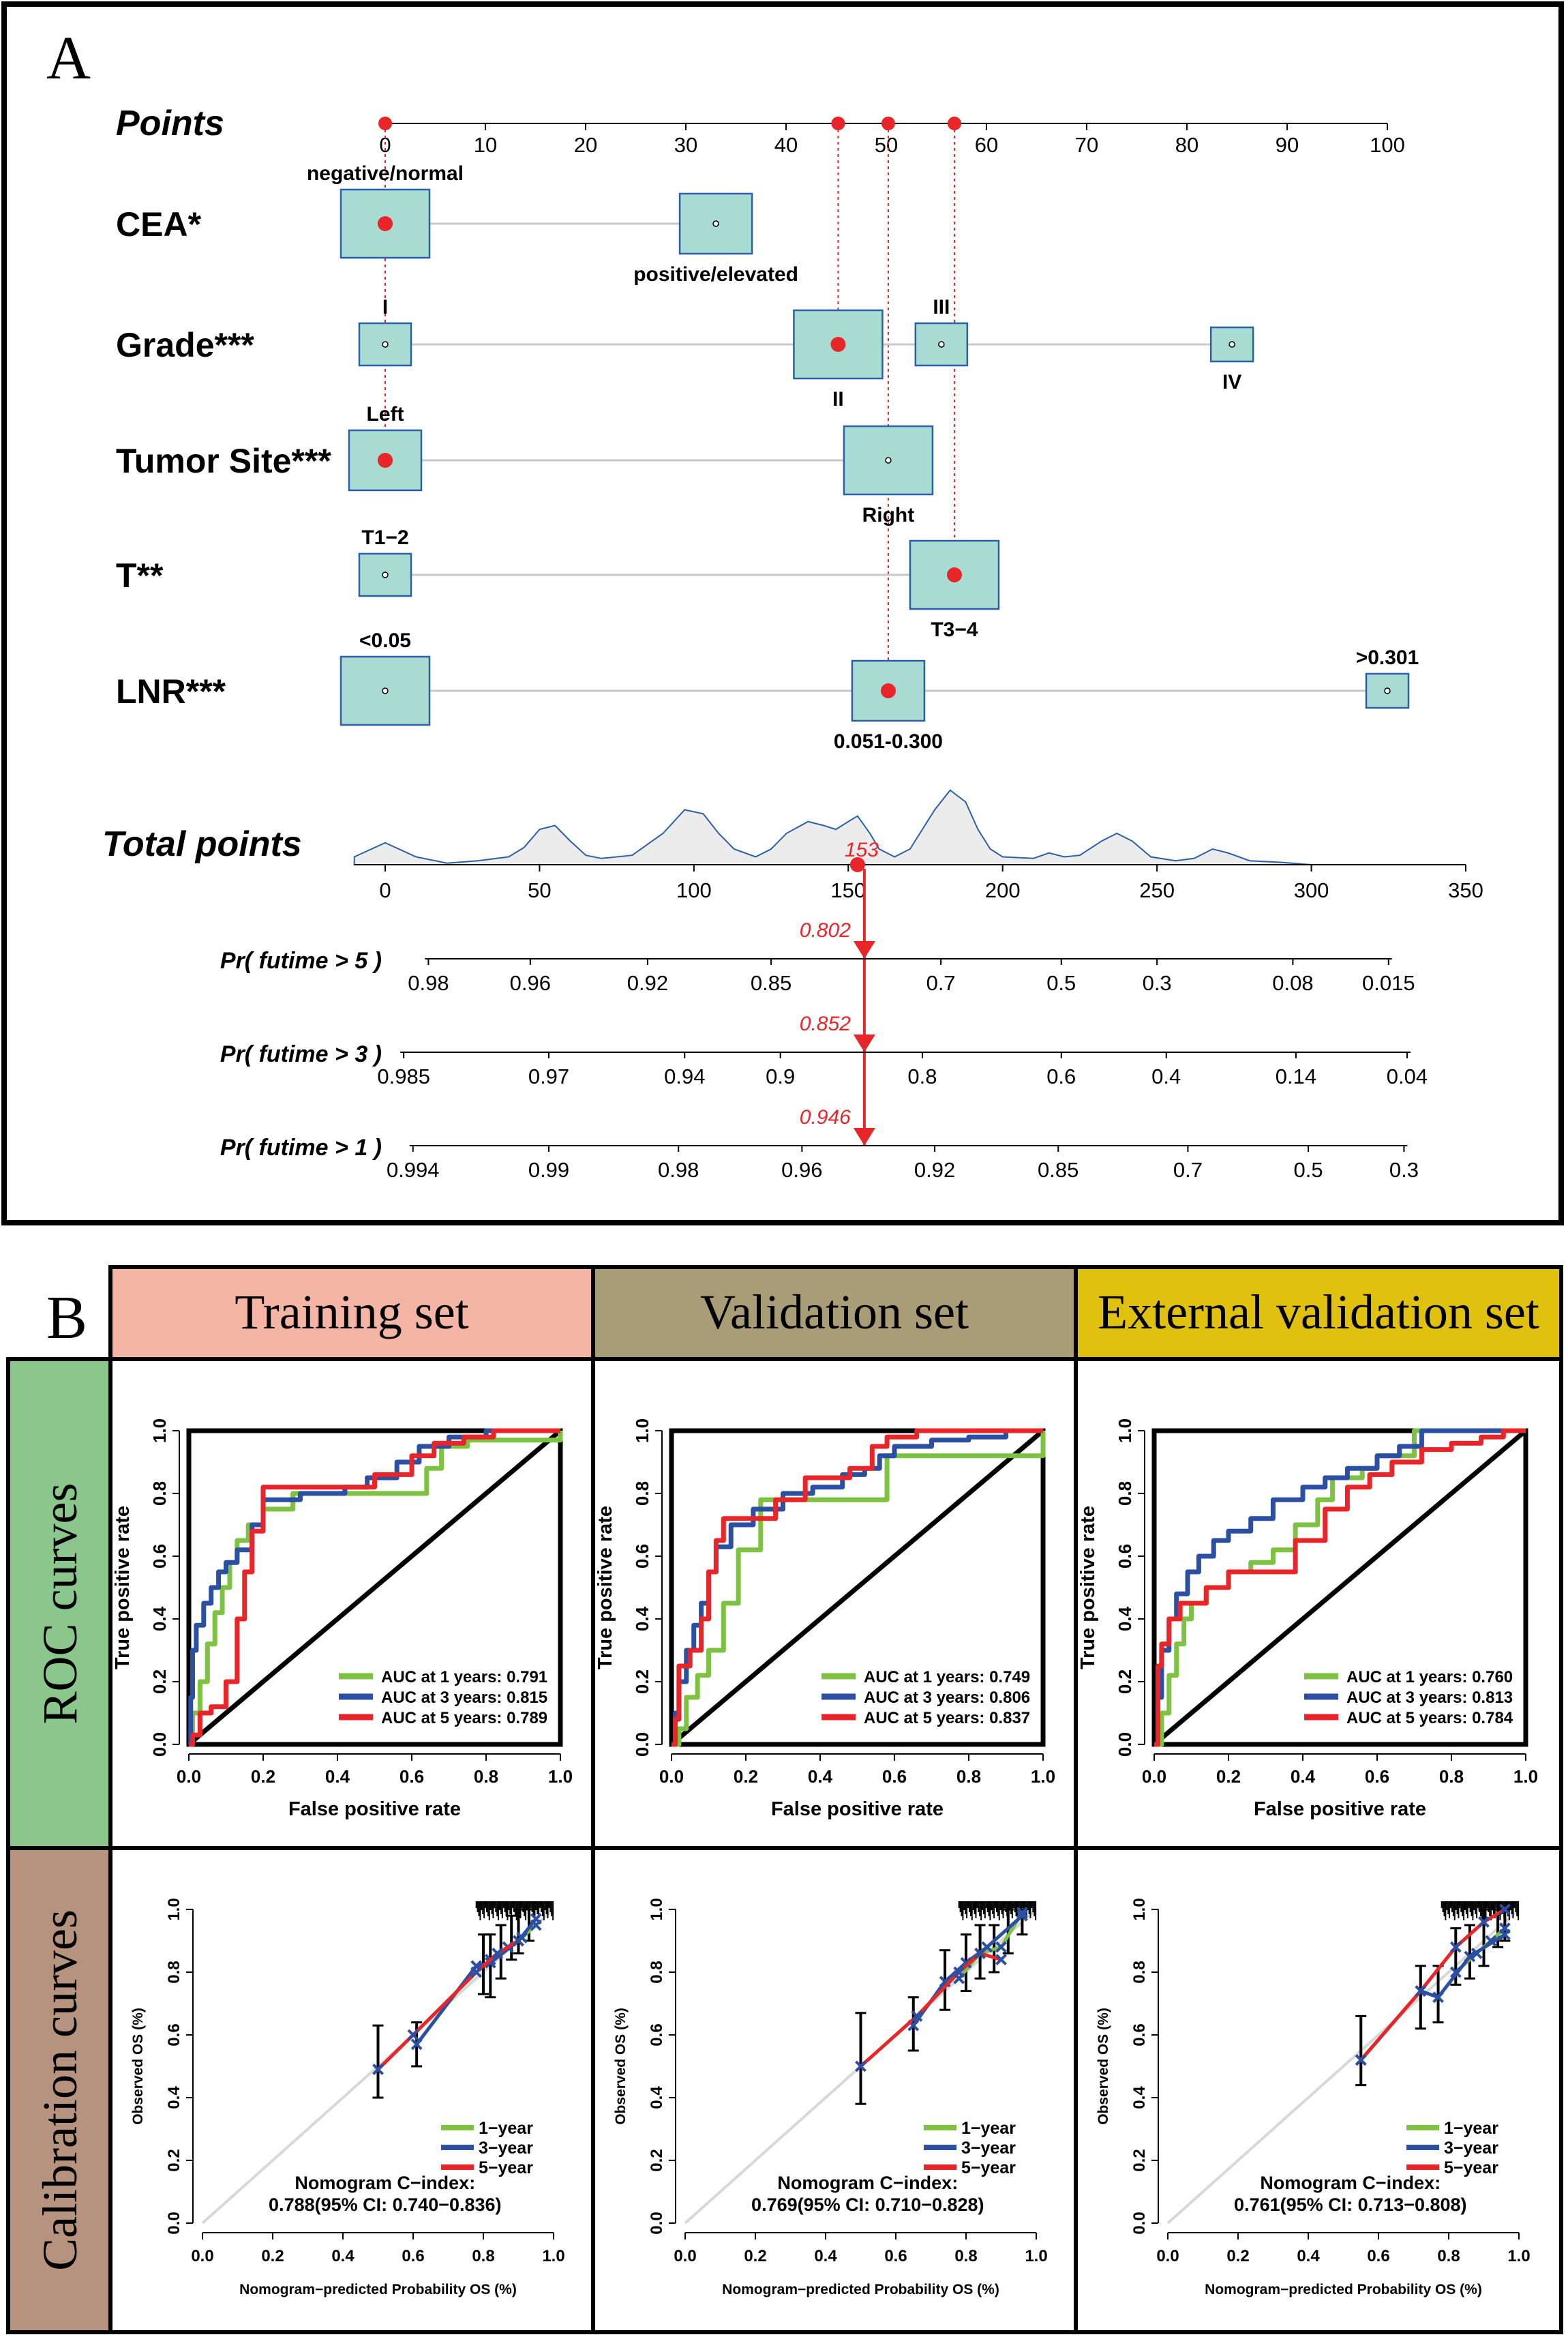 The width and height of the screenshot is (1568, 2337). What do you see at coordinates (1292, 983) in the screenshot?
I see `probability-tick-label: 0.08` at bounding box center [1292, 983].